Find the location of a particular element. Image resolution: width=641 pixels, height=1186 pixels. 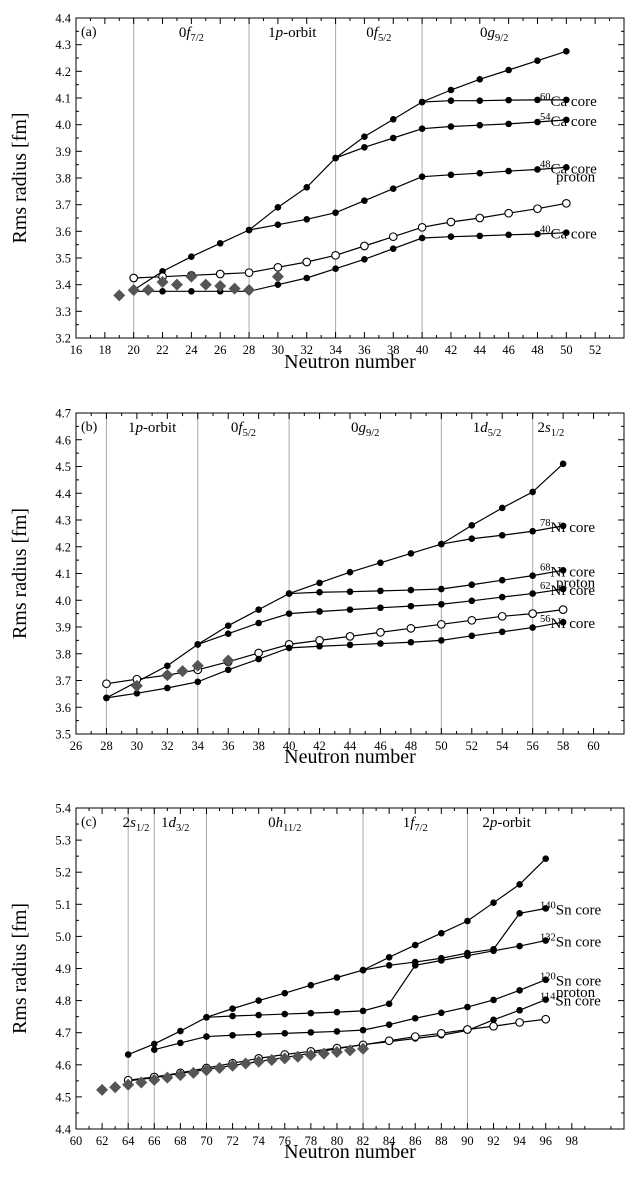

x-tick-label: 72 is located at coordinates (232, 1141).